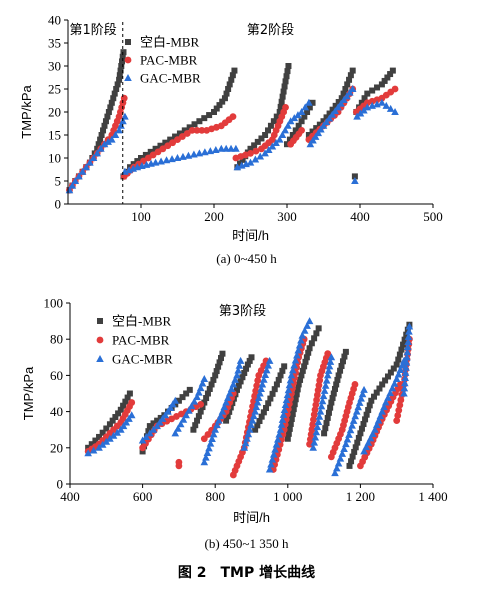 The width and height of the screenshot is (493, 589). I want to click on chart-b-legend: 空白-MBR PAC-MBR GAC-MBR, so click(134, 340).